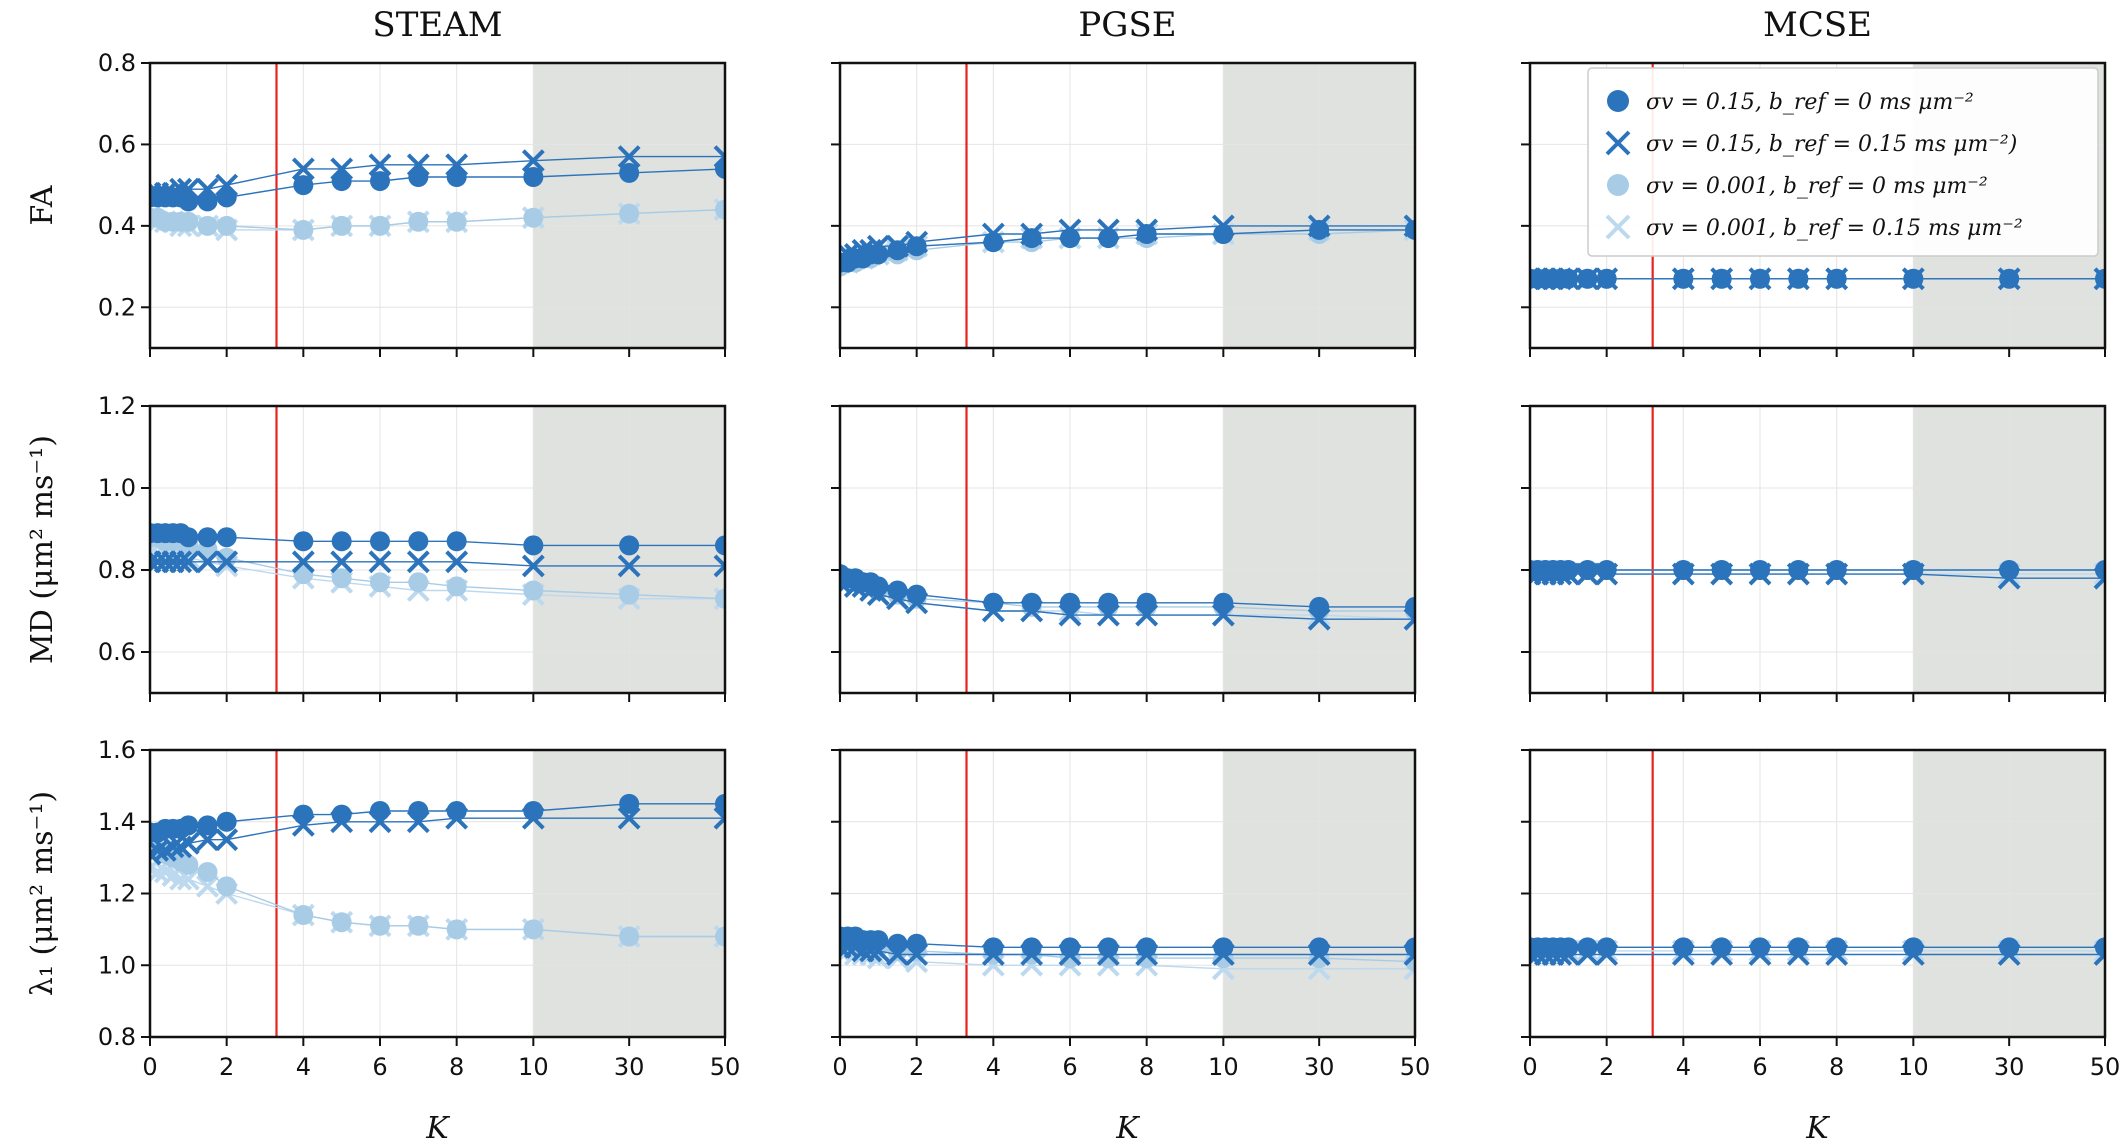 Image resolution: width=2128 pixels, height=1145 pixels. Describe the element at coordinates (1683, 1067) in the screenshot. I see `x-tick-label: 4` at that location.